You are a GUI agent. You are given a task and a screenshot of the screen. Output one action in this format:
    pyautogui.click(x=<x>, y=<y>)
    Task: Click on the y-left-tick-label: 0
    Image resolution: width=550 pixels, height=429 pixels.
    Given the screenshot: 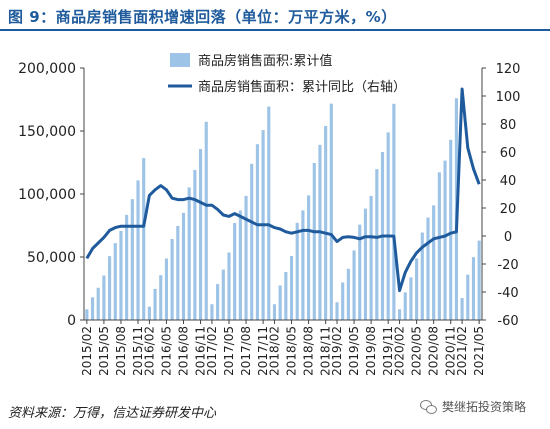 What is the action you would take?
    pyautogui.click(x=71, y=321)
    